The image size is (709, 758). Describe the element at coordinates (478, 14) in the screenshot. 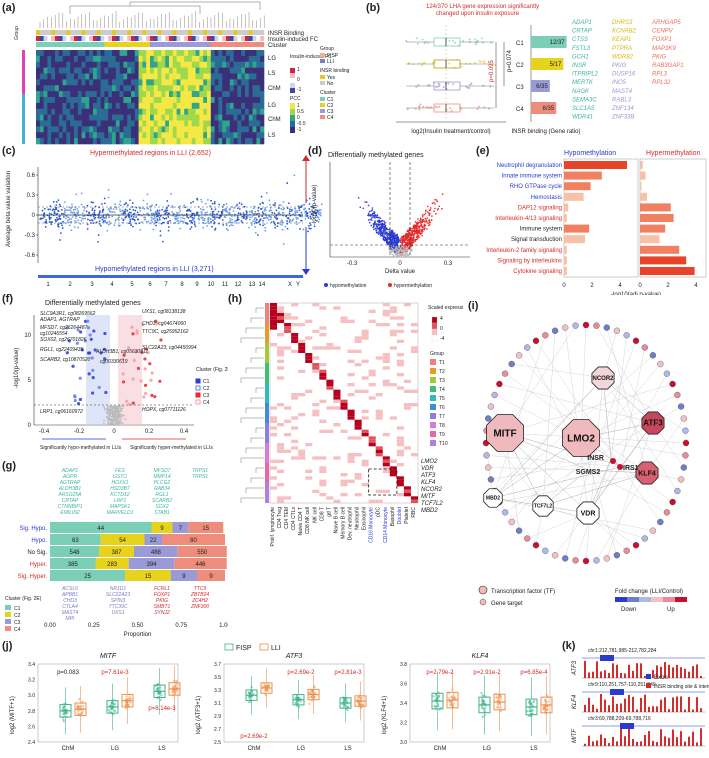

I see `panel-b-title-2: changed upon insulin exposure` at that location.